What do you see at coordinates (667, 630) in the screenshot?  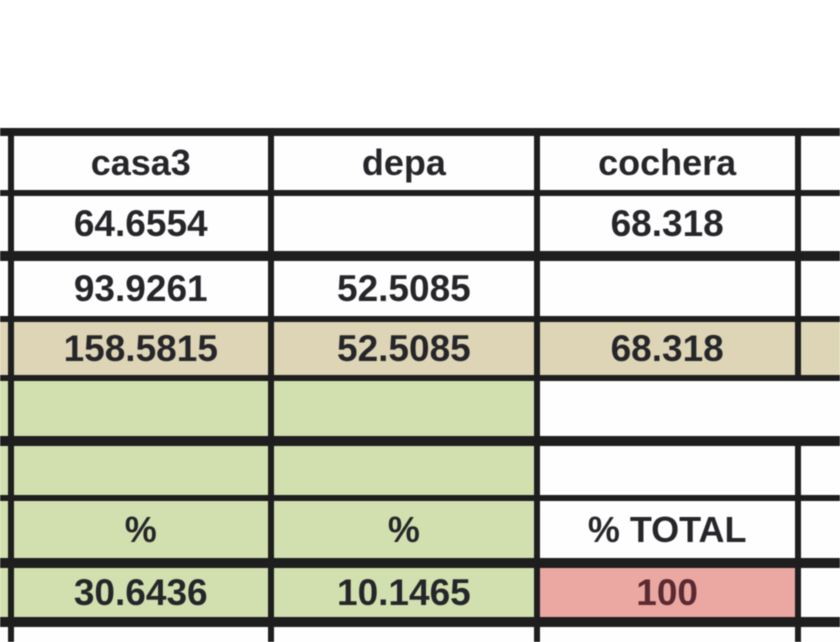 I see `cell-p-cochera` at bounding box center [667, 630].